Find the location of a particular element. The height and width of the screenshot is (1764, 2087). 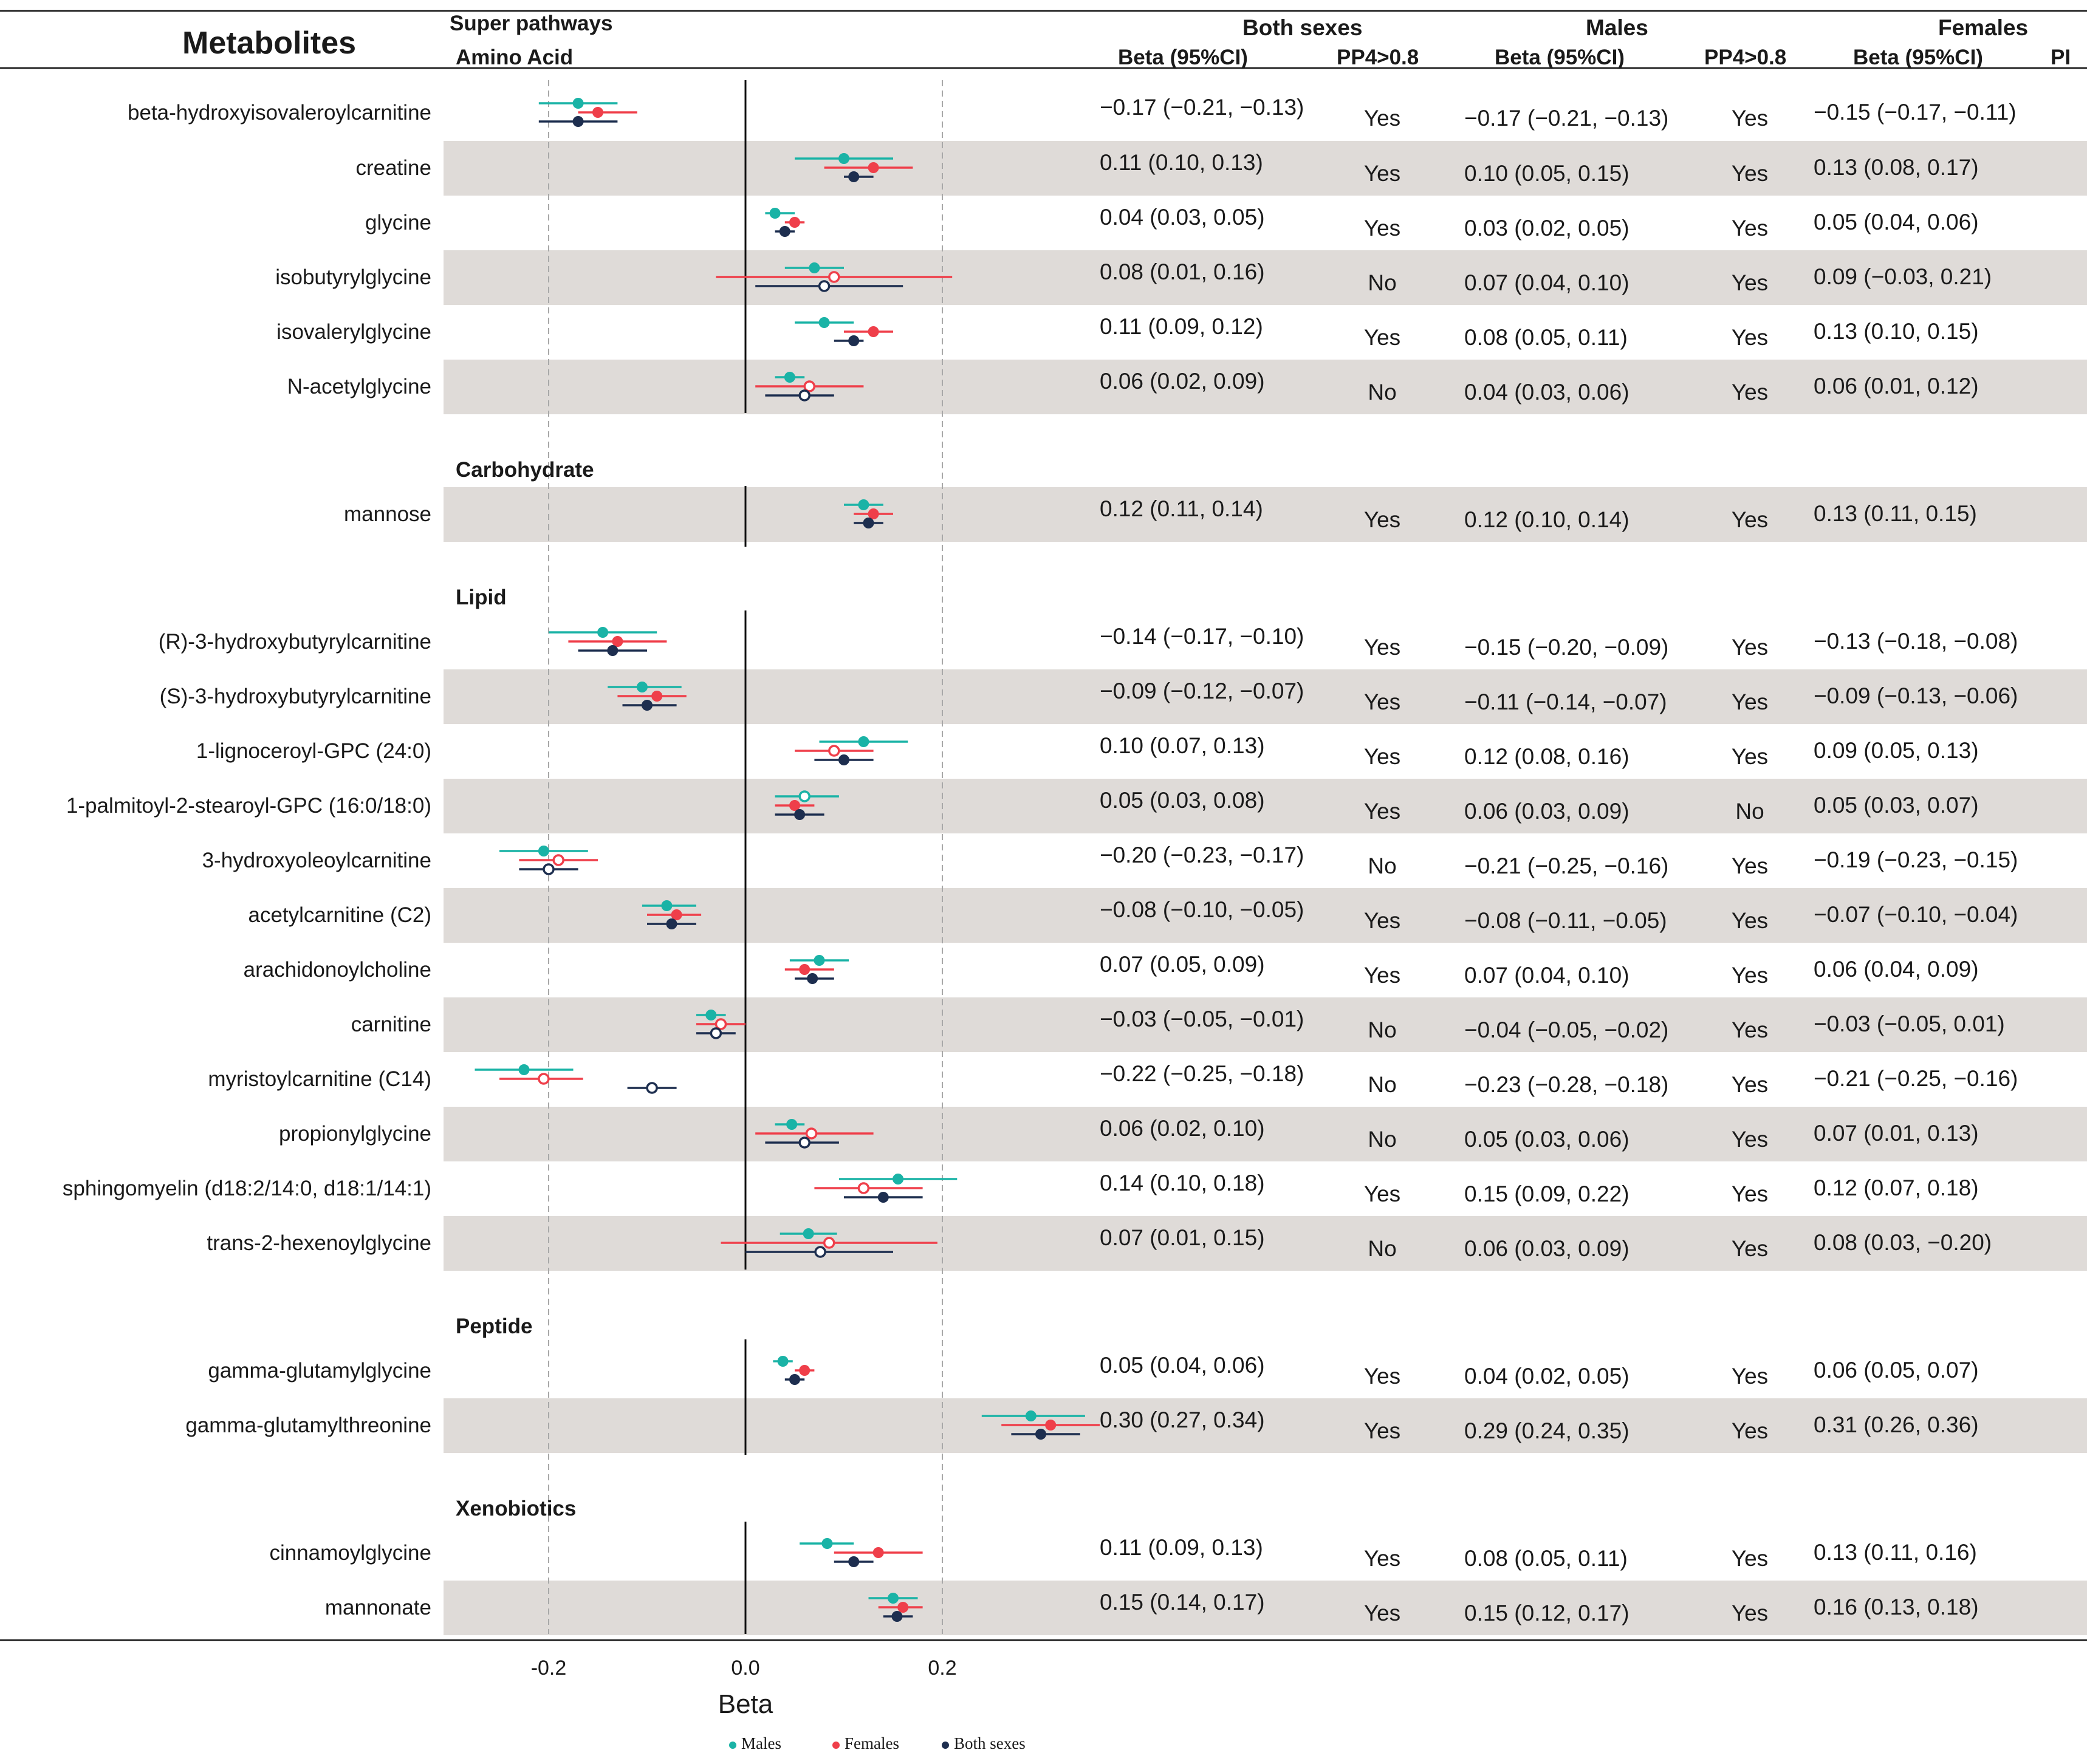

males-beta-ci: 0.10 (0.05, 0.15) is located at coordinates (1547, 173).